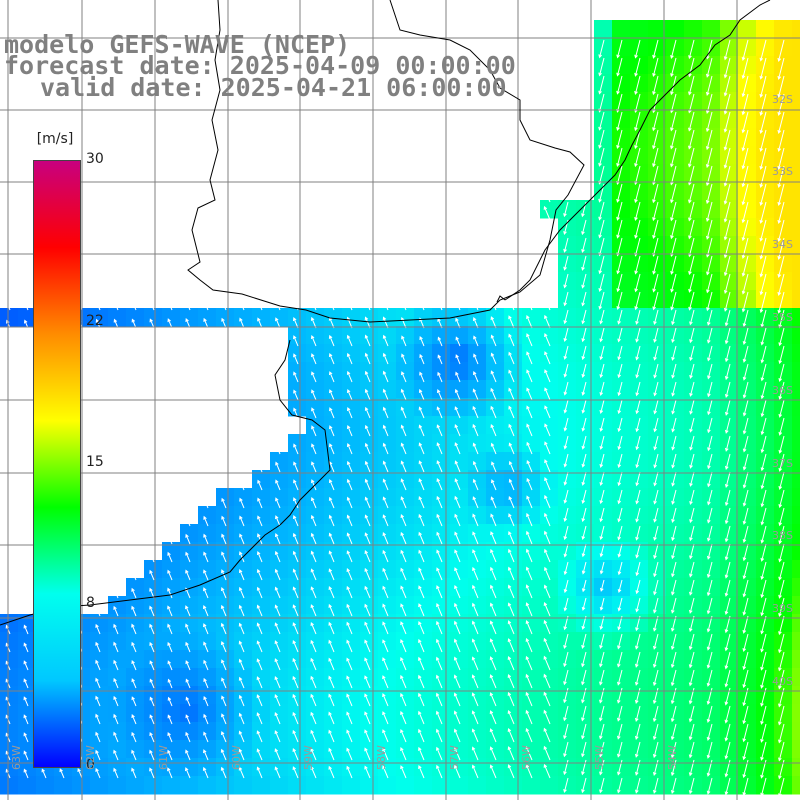  What do you see at coordinates (177, 44) in the screenshot?
I see `model-title: modelo GEFS-WAVE (NCEP)` at bounding box center [177, 44].